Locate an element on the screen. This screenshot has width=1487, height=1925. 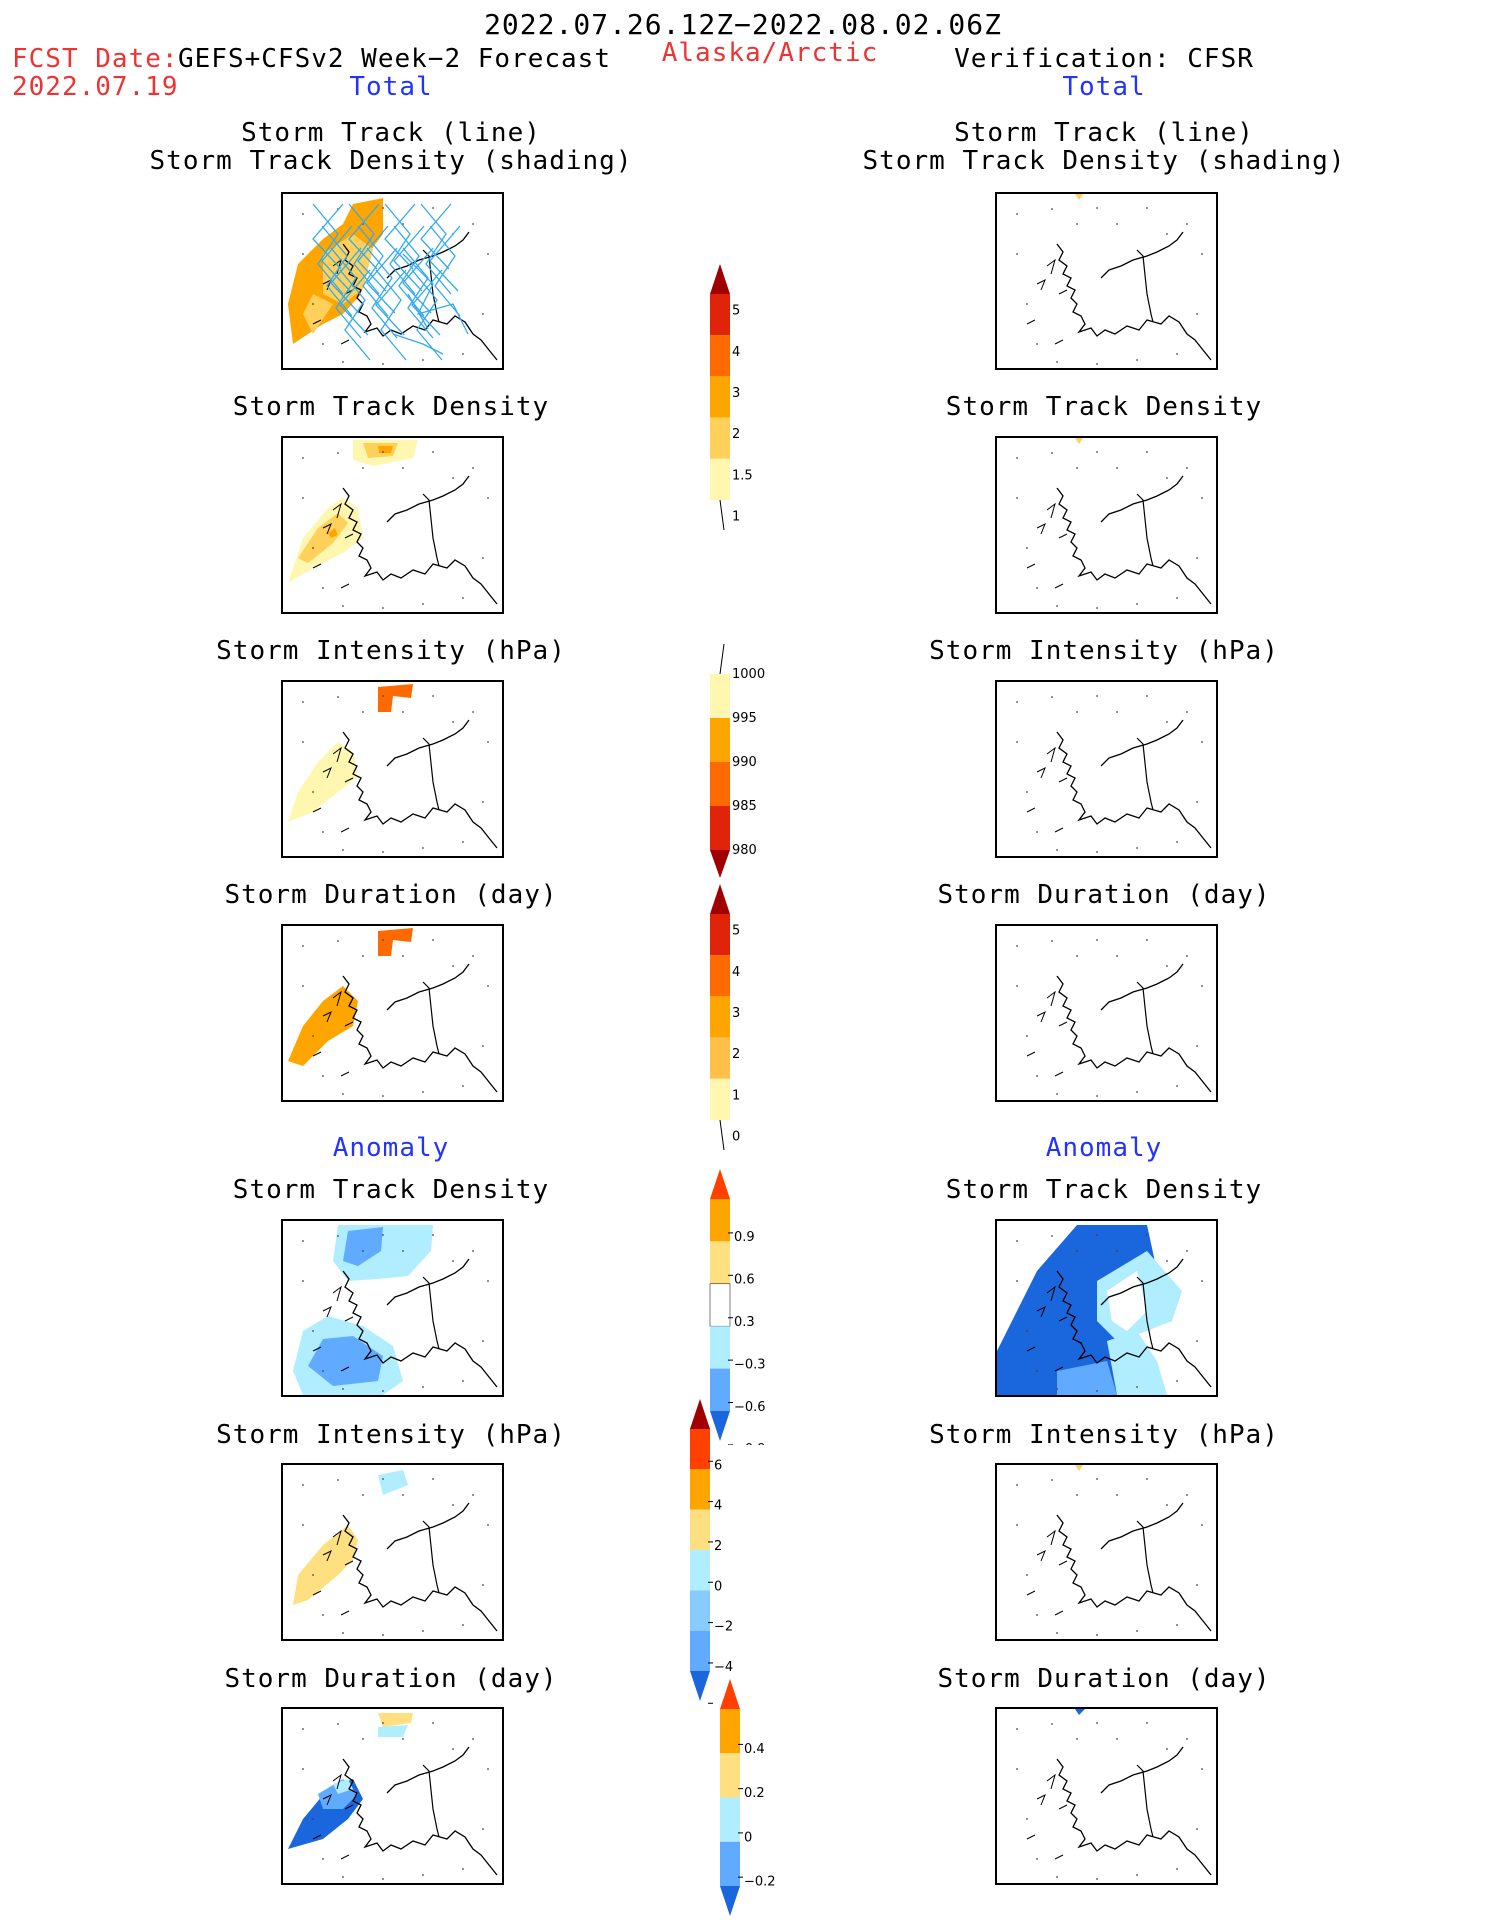
title-intensity-left: Storm Intensity (hPa) is located at coordinates (391, 651).